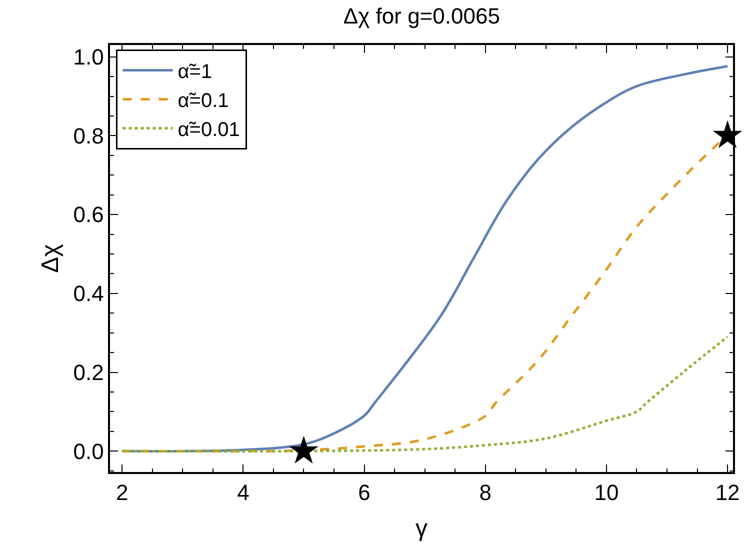 The width and height of the screenshot is (753, 549). What do you see at coordinates (203, 101) in the screenshot?
I see `legend-label: α̃=0.1` at bounding box center [203, 101].